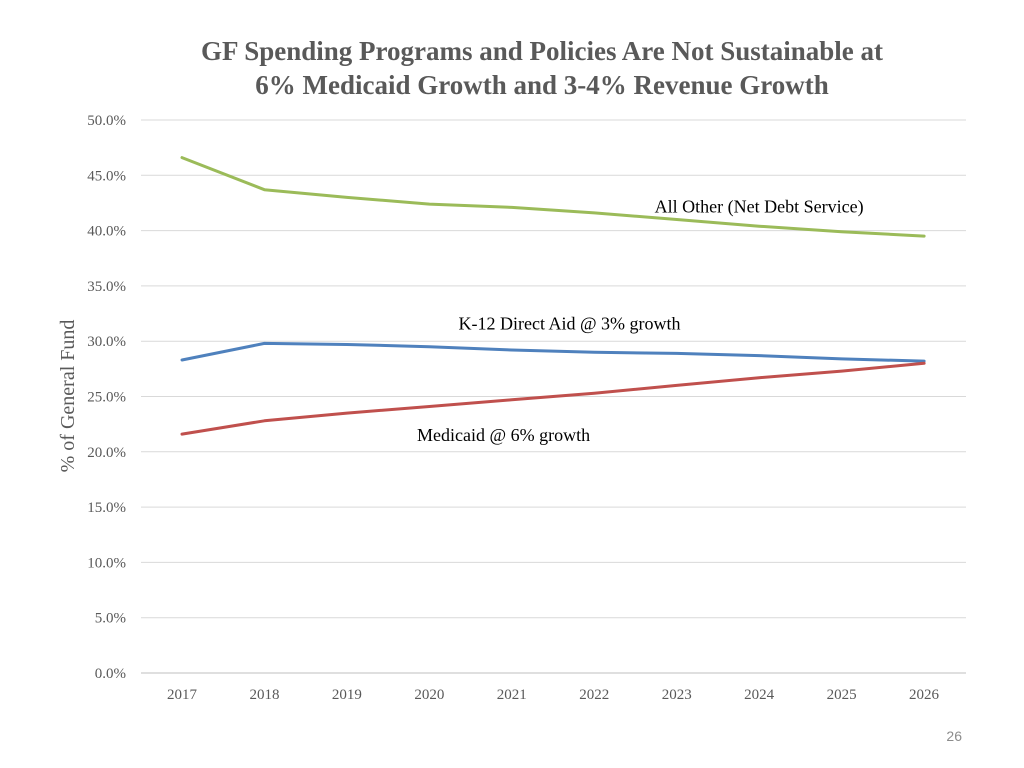  What do you see at coordinates (429, 695) in the screenshot?
I see `x-tick-label: 2020` at bounding box center [429, 695].